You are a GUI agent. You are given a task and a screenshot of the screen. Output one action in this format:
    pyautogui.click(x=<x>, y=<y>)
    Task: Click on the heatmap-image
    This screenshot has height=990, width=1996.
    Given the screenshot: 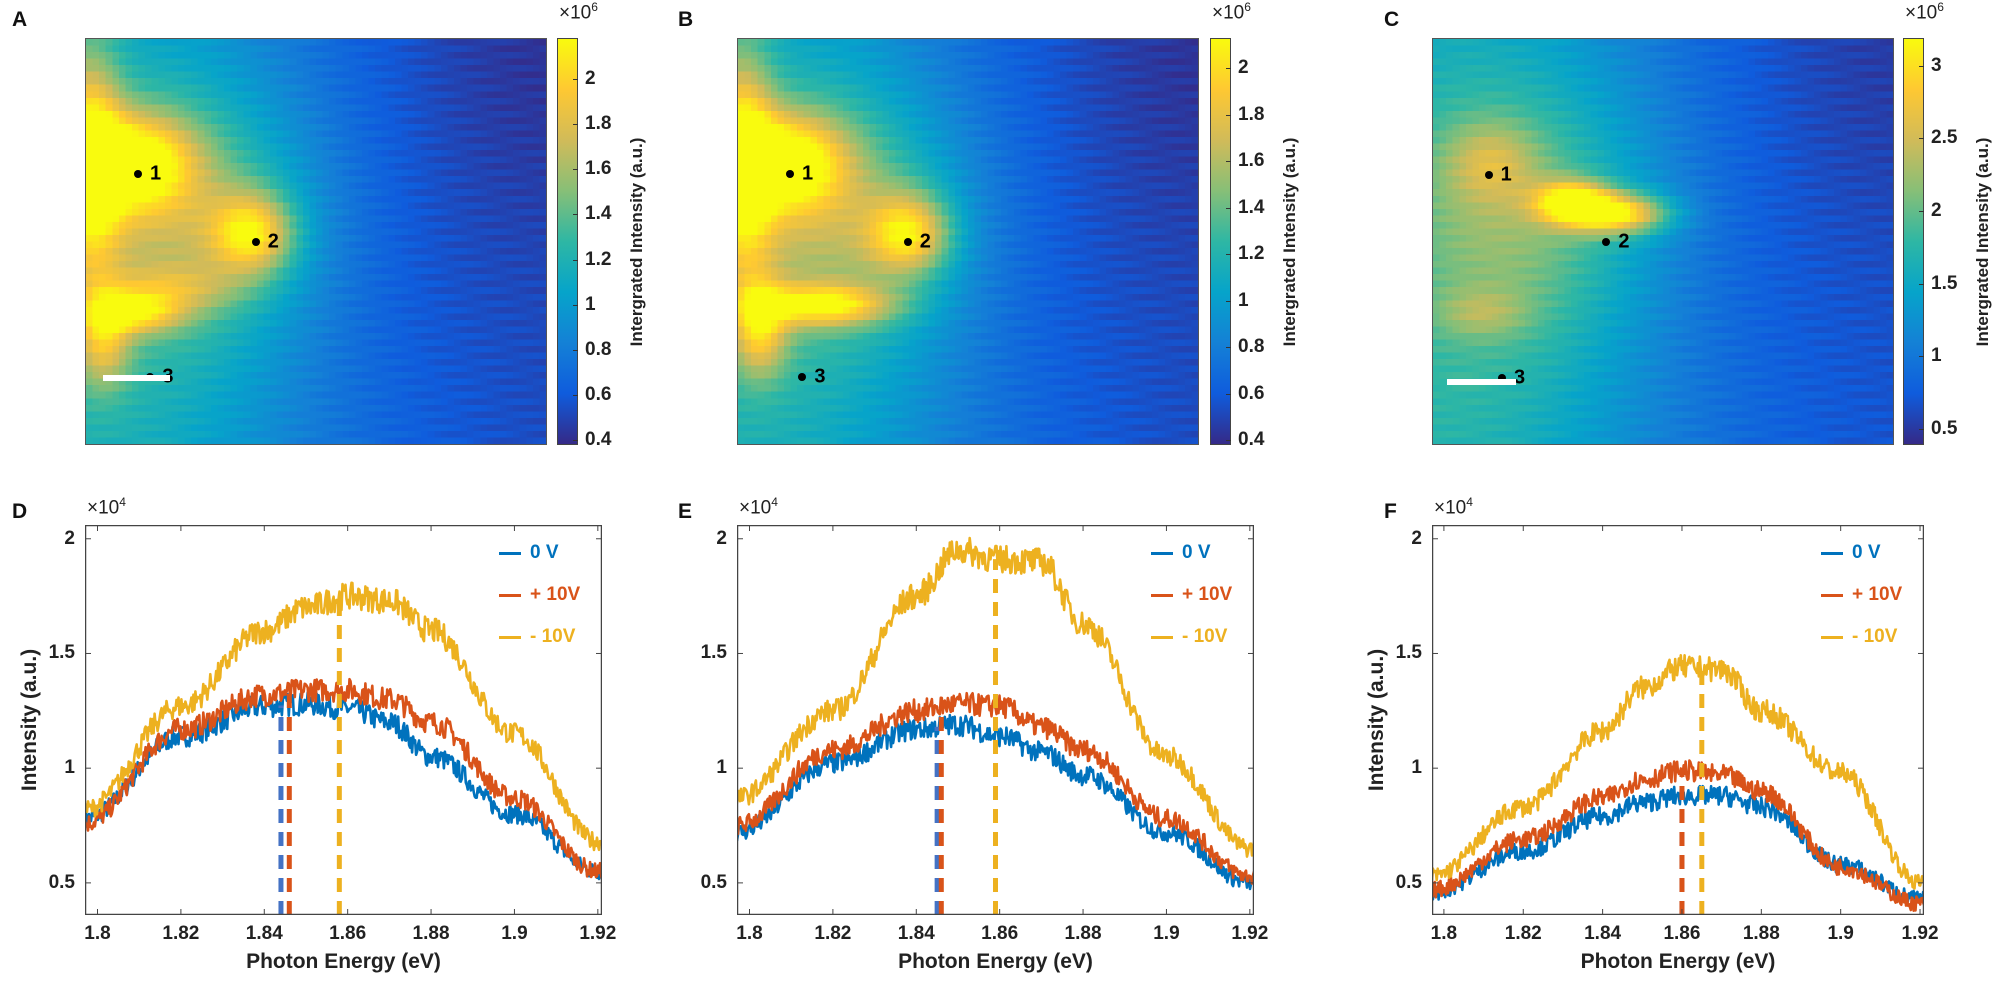 What is the action you would take?
    pyautogui.click(x=316, y=241)
    